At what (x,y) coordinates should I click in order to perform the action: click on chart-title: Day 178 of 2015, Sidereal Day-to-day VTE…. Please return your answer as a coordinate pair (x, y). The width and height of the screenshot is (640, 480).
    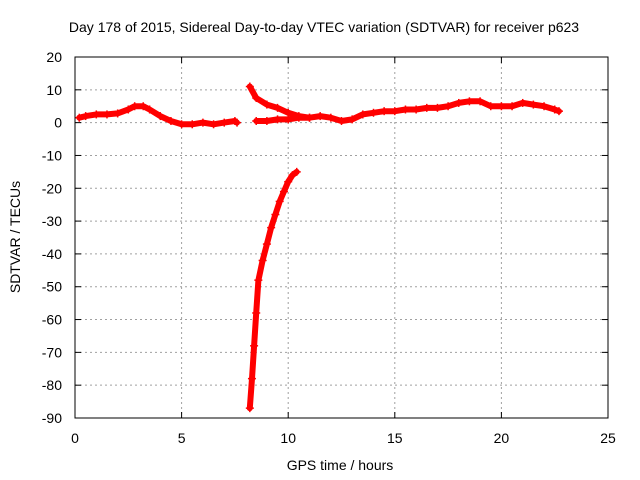
    Looking at the image, I should click on (324, 27).